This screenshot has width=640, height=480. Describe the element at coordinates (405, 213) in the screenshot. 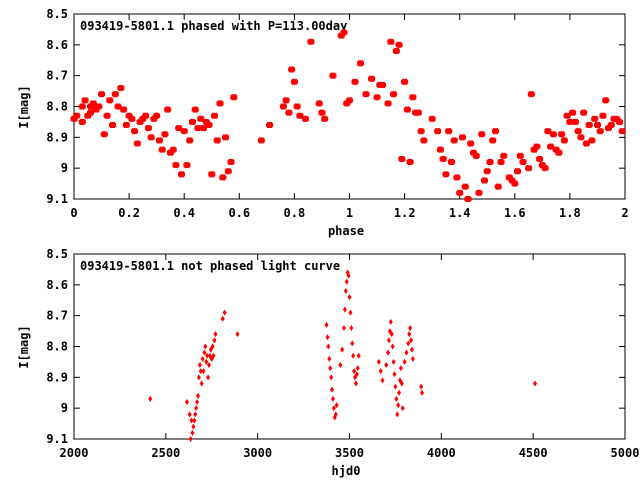

I see `x-tick-label: 1.2` at that location.